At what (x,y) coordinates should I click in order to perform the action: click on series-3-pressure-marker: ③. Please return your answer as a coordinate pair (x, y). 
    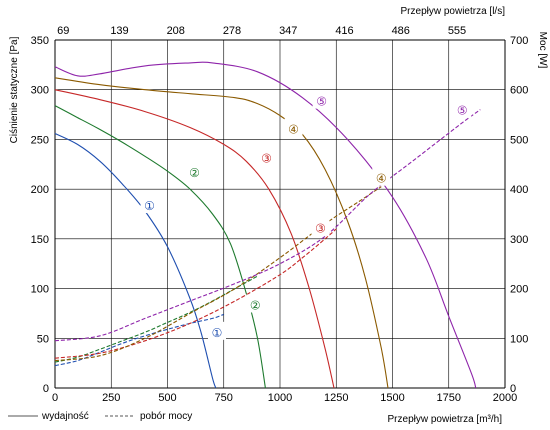
    Looking at the image, I should click on (266, 158).